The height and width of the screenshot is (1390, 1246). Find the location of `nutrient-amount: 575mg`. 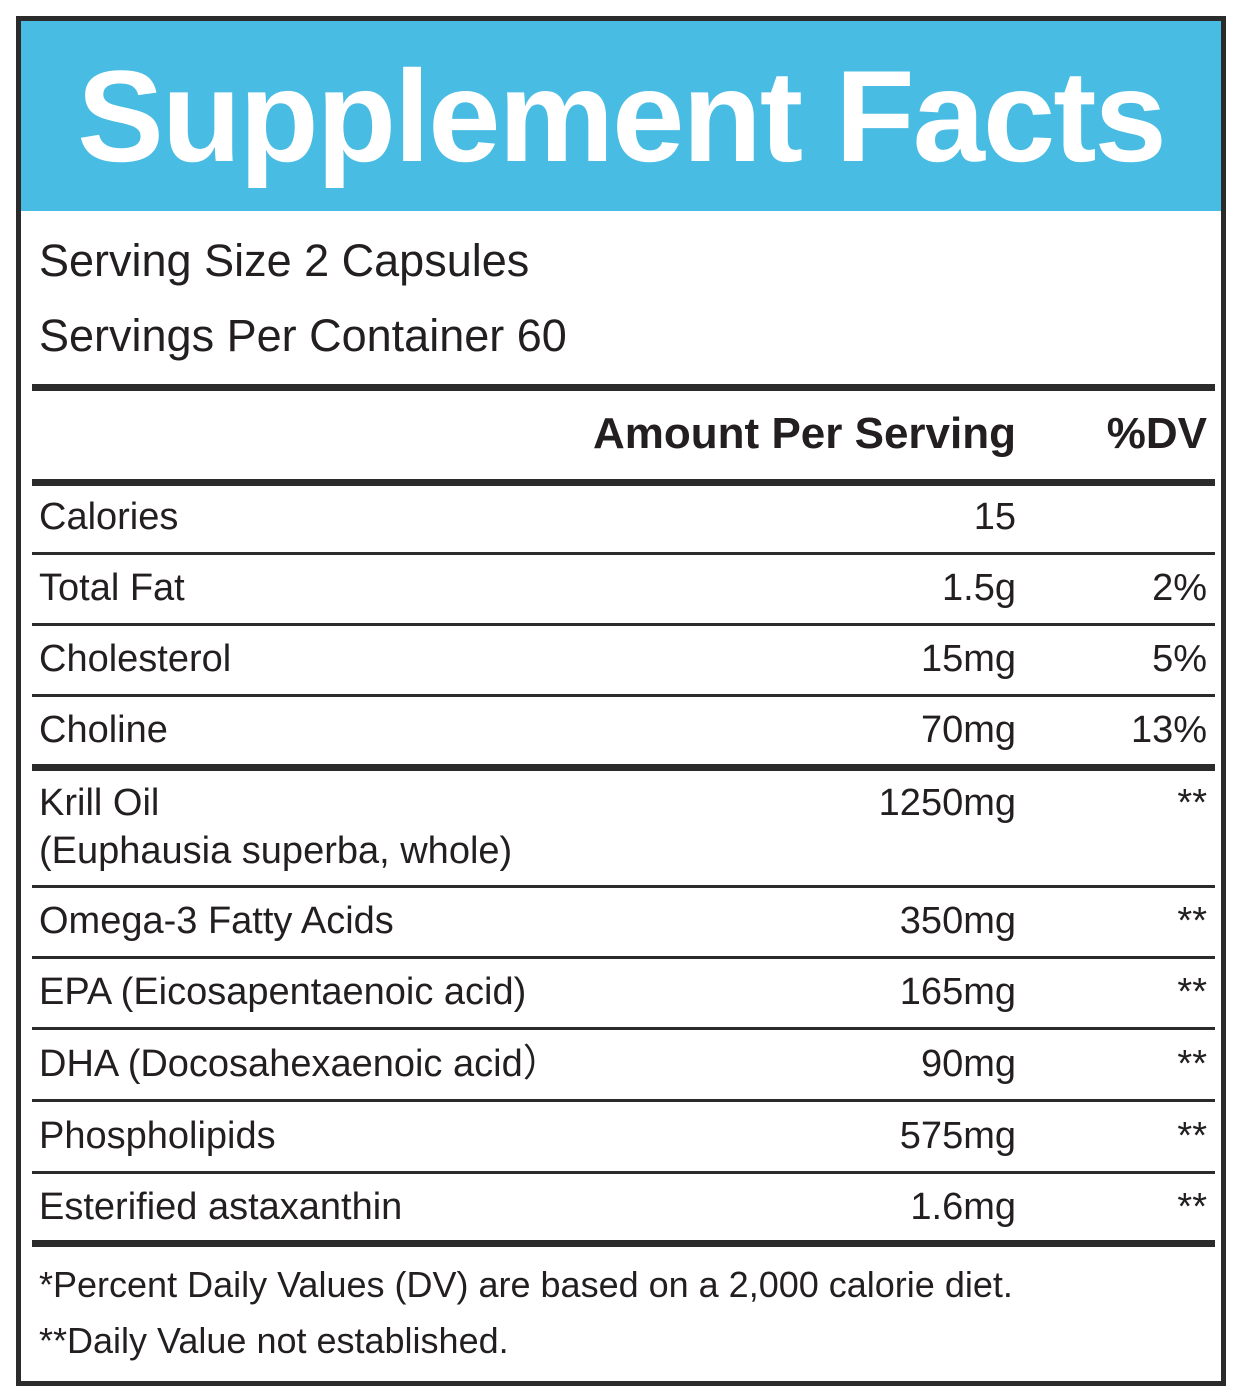

nutrient-amount: 575mg is located at coordinates (957, 1136).